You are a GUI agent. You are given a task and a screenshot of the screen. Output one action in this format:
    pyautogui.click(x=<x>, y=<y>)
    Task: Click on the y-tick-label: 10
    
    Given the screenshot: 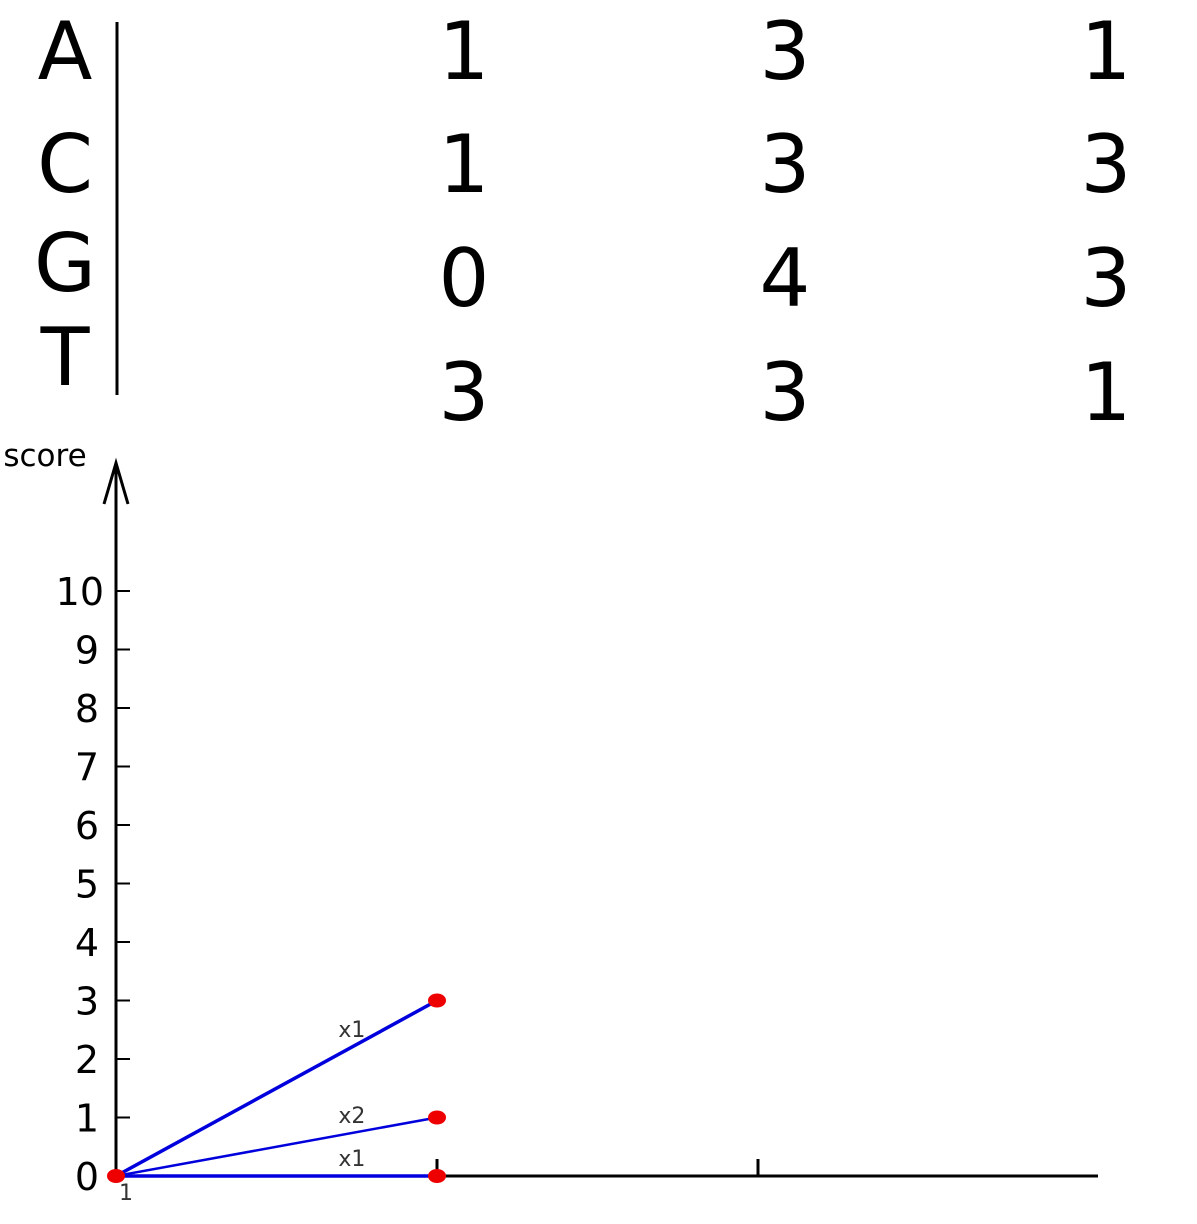 What is the action you would take?
    pyautogui.click(x=80, y=592)
    